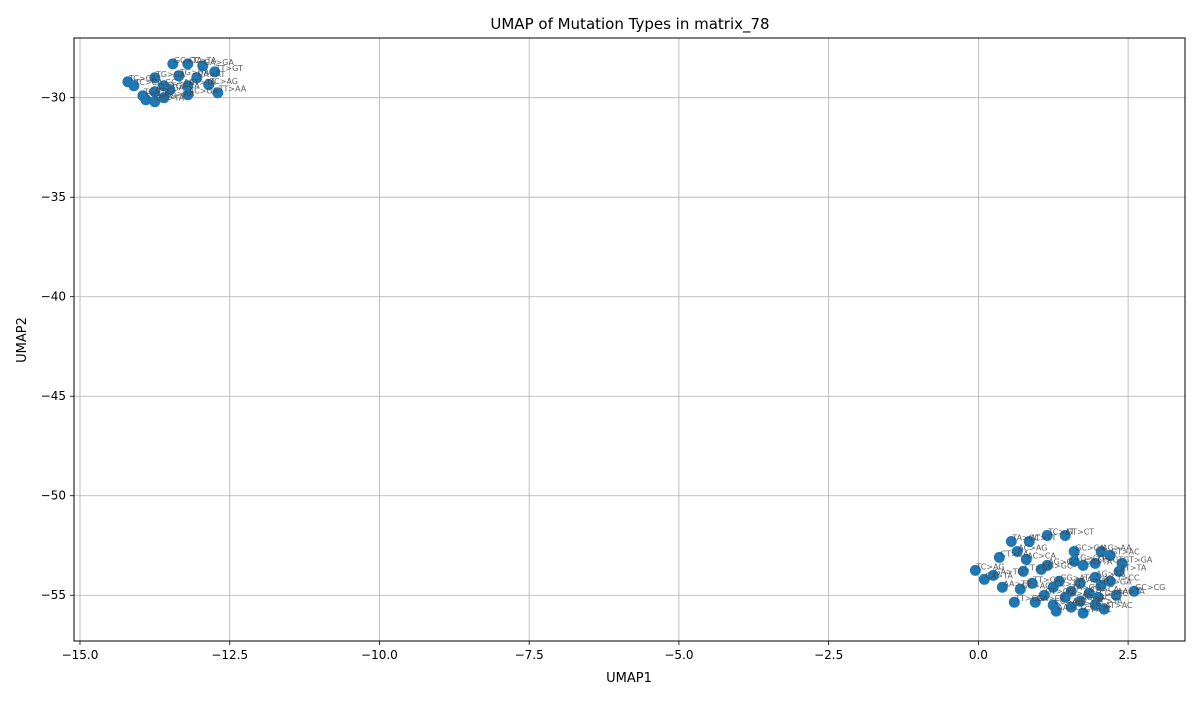  Describe the element at coordinates (232, 89) in the screenshot. I see `point-label: TT>AA` at that location.